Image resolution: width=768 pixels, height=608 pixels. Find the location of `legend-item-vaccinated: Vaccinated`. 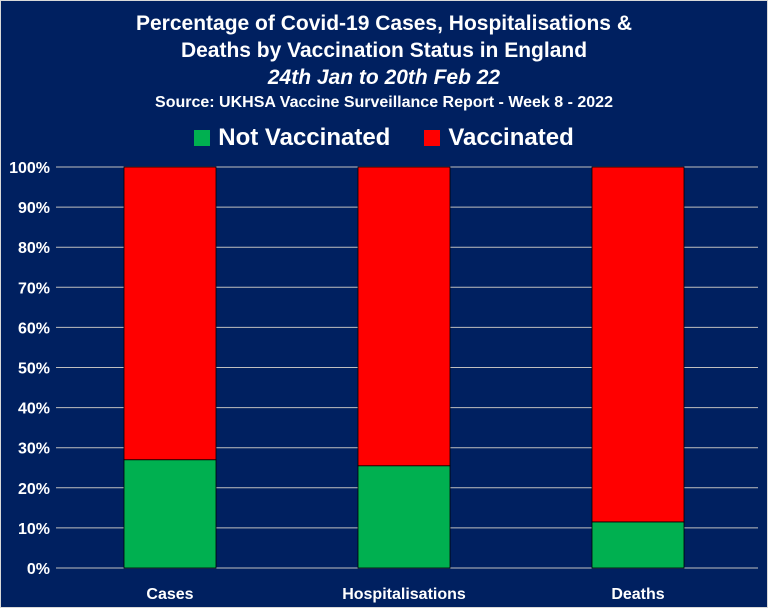

legend-item-vaccinated: Vaccinated is located at coordinates (499, 138).